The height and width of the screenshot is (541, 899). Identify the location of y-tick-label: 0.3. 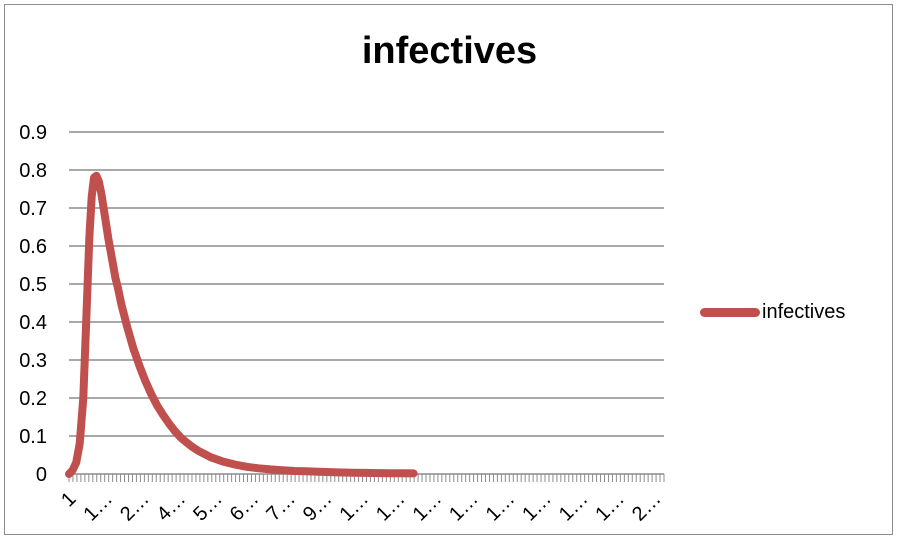
(33, 361).